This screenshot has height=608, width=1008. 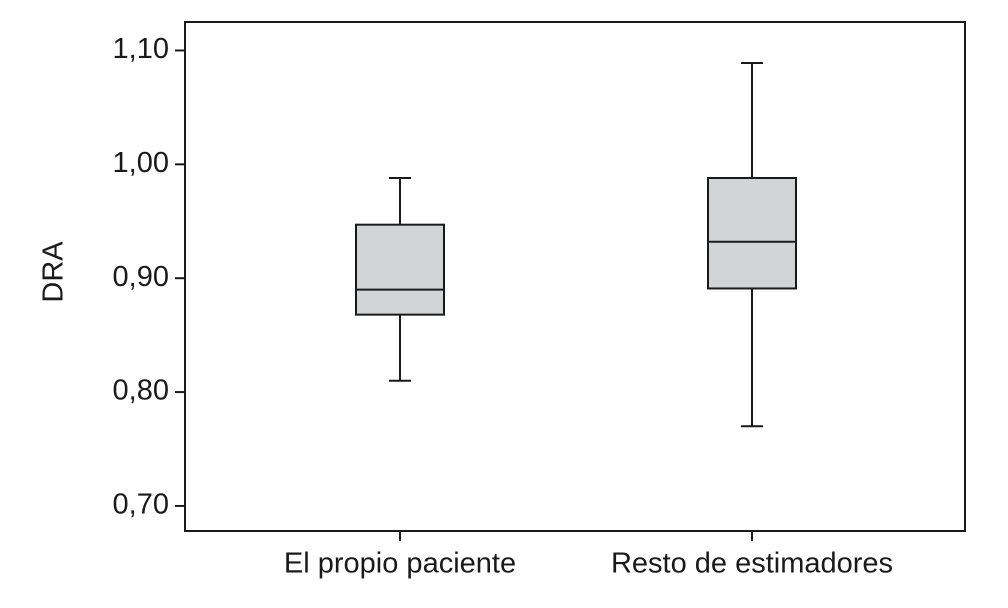 What do you see at coordinates (141, 505) in the screenshot?
I see `y-tick-label: 0,70` at bounding box center [141, 505].